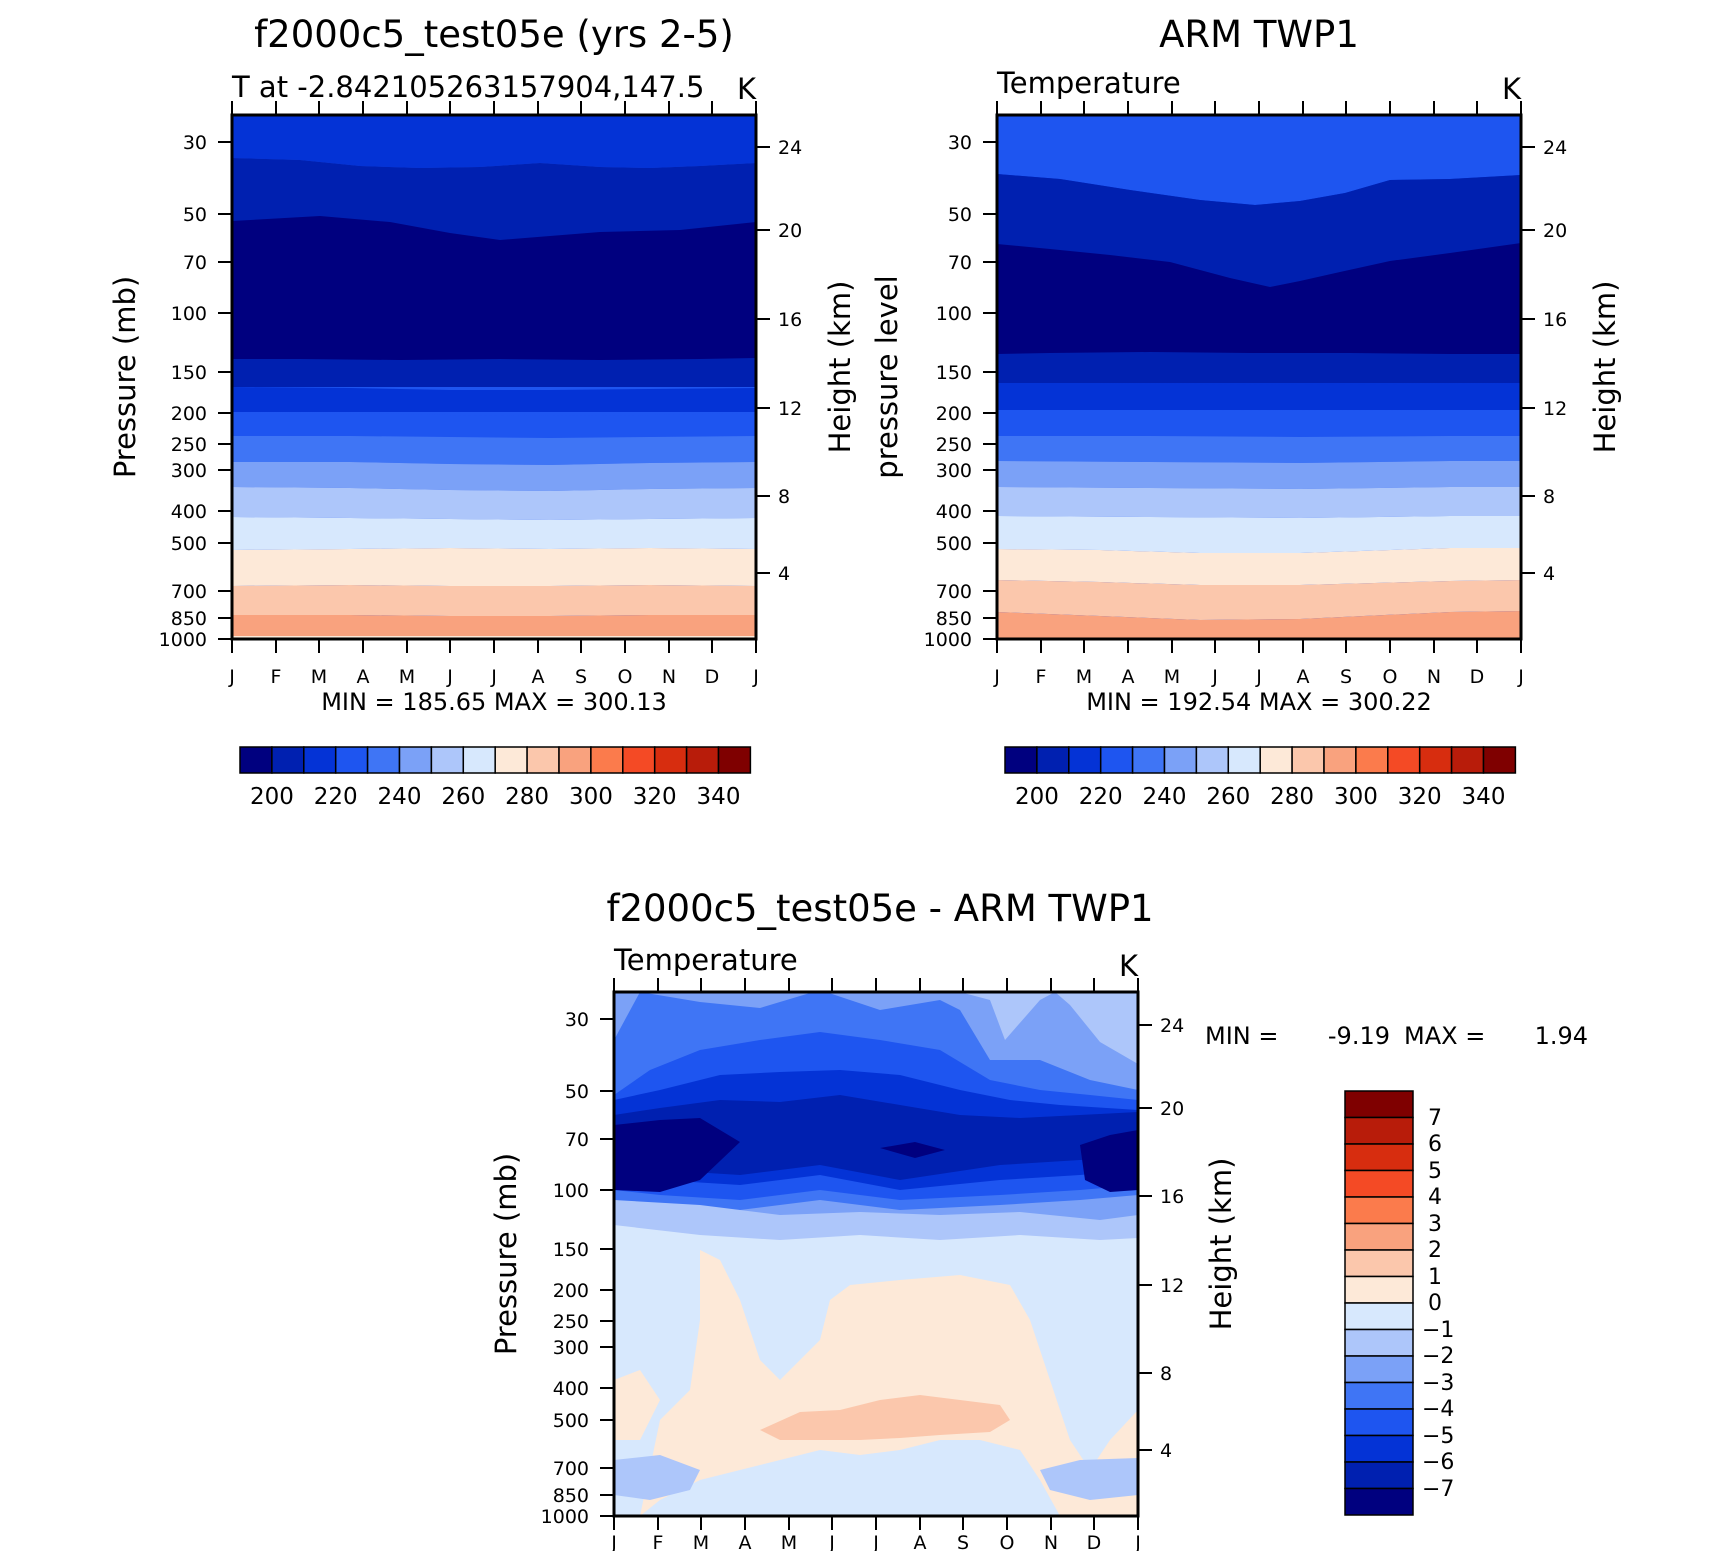  What do you see at coordinates (963, 1264) in the screenshot?
I see `month-tick: S` at bounding box center [963, 1264].